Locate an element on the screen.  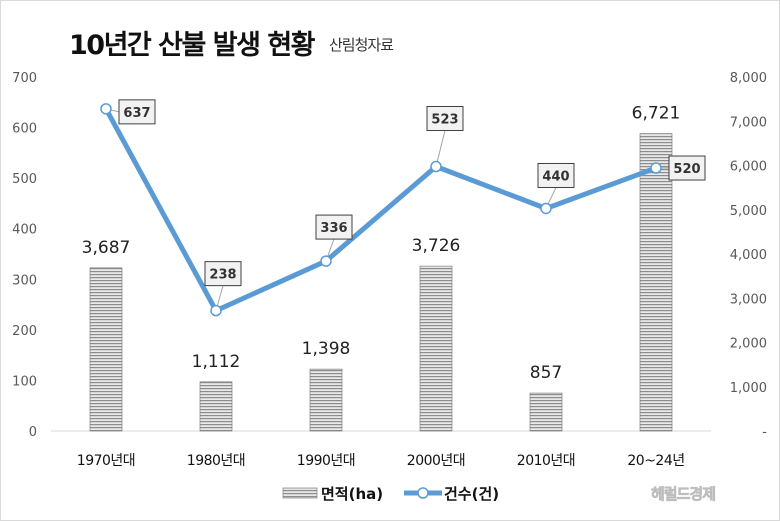
line-data-label: 520 is located at coordinates (686, 169).